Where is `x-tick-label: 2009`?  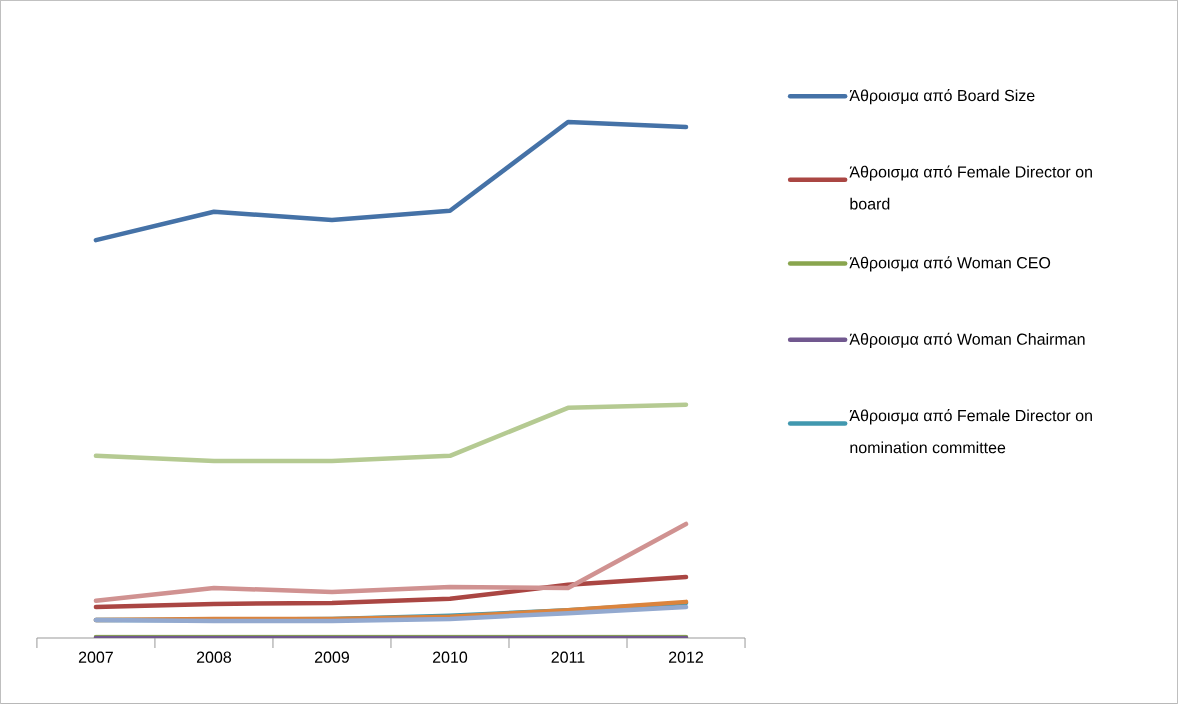
x-tick-label: 2009 is located at coordinates (331, 657).